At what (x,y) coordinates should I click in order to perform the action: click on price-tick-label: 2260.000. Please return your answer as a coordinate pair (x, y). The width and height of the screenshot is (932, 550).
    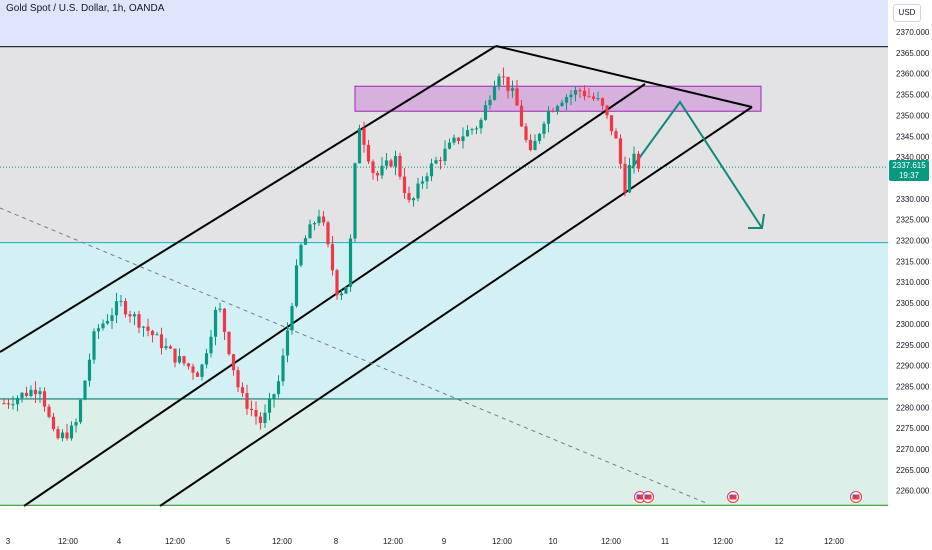
    Looking at the image, I should click on (913, 491).